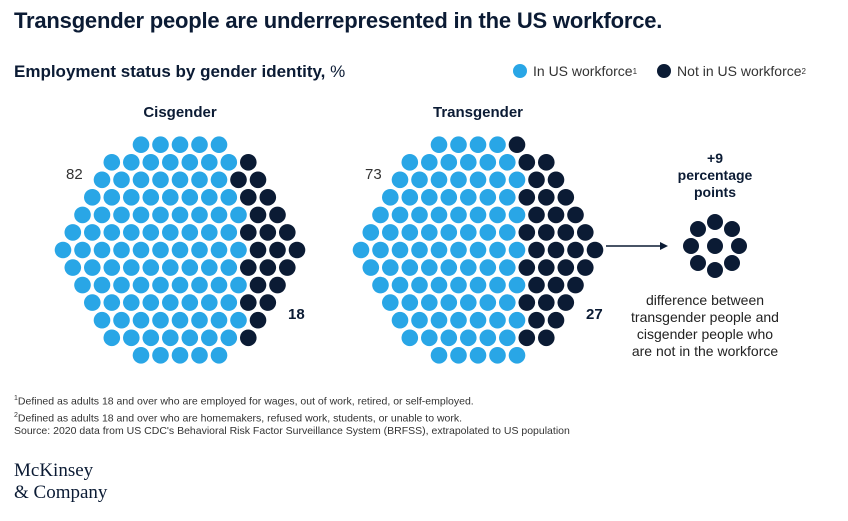 This screenshot has height=521, width=848. Describe the element at coordinates (803, 71) in the screenshot. I see `legend-sup-out: 2` at that location.